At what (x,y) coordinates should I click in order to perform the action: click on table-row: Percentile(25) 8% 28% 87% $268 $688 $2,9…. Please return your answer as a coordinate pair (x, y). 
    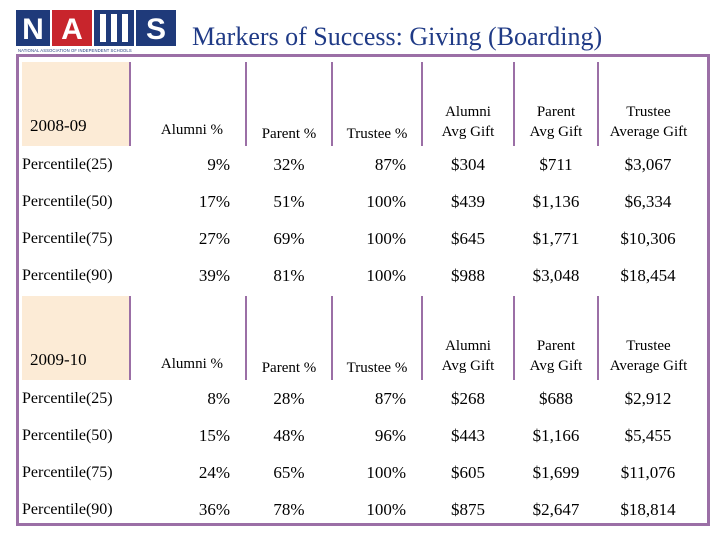
    Looking at the image, I should click on (360, 398).